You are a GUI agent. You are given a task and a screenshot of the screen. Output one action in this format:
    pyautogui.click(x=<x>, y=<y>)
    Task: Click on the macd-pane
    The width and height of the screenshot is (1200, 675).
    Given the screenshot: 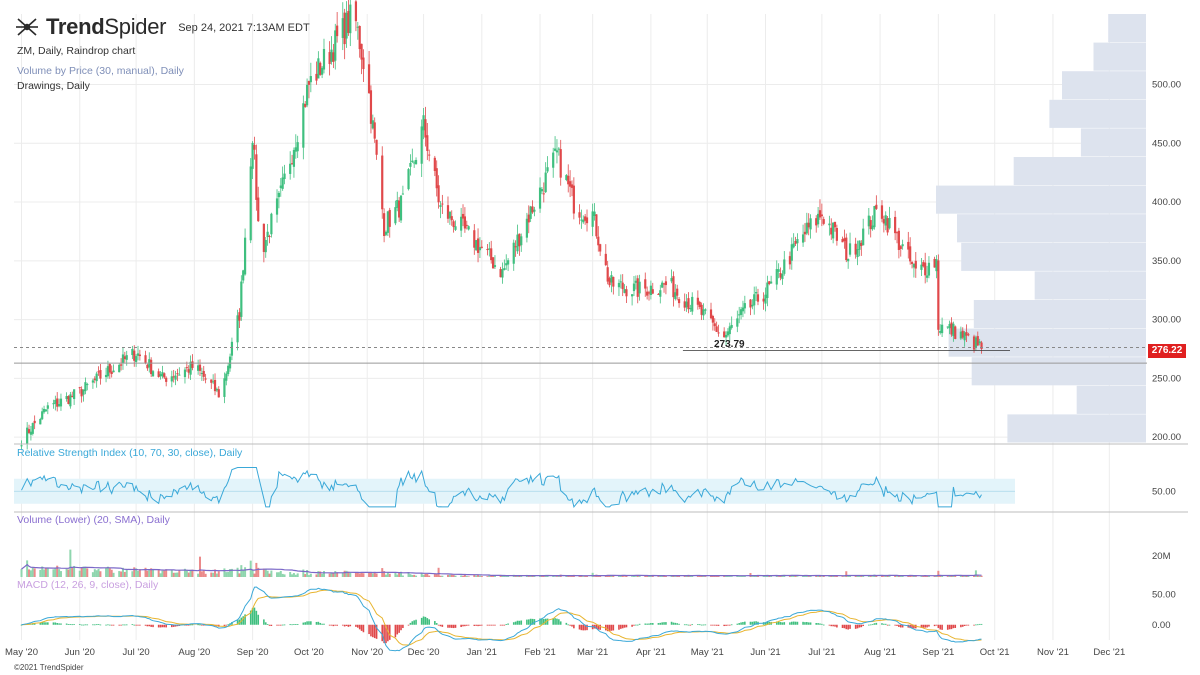 What is the action you would take?
    pyautogui.click(x=501, y=619)
    